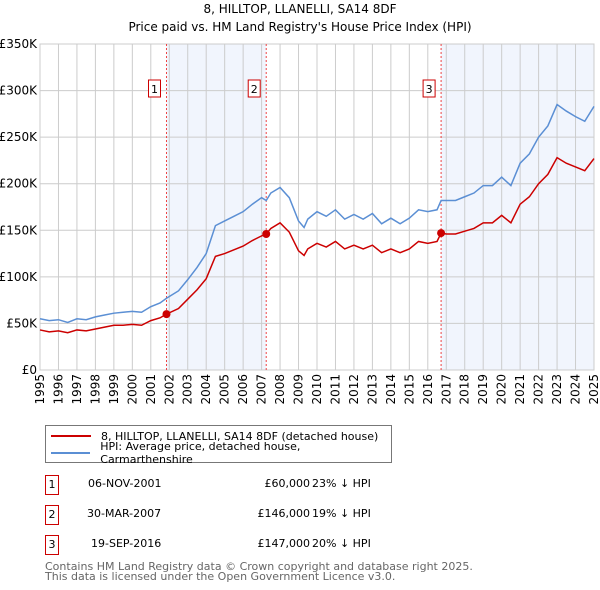 The height and width of the screenshot is (590, 600). What do you see at coordinates (299, 389) in the screenshot?
I see `x-tick-label: 2009` at bounding box center [299, 389].